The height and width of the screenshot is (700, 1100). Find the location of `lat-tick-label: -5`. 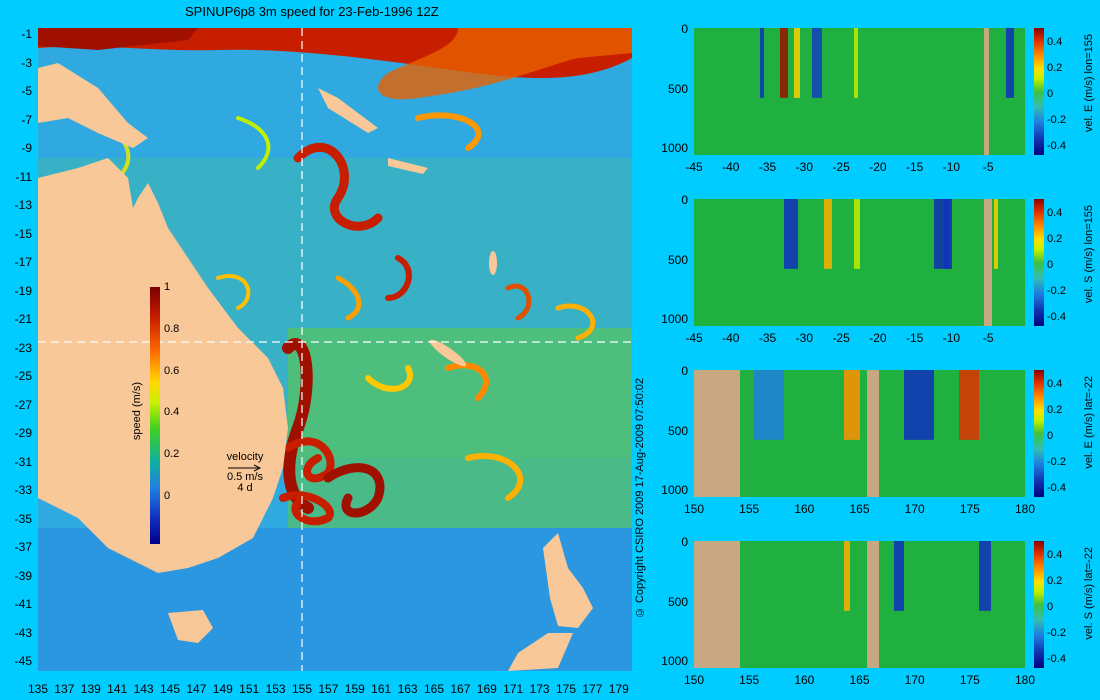

lat-tick-label: -5 is located at coordinates (26, 91).